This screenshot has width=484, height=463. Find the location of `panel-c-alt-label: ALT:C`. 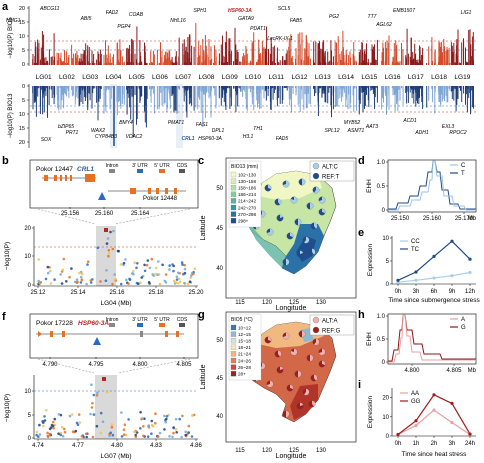

panel-c-alt-label: ALT:C is located at coordinates (330, 168).